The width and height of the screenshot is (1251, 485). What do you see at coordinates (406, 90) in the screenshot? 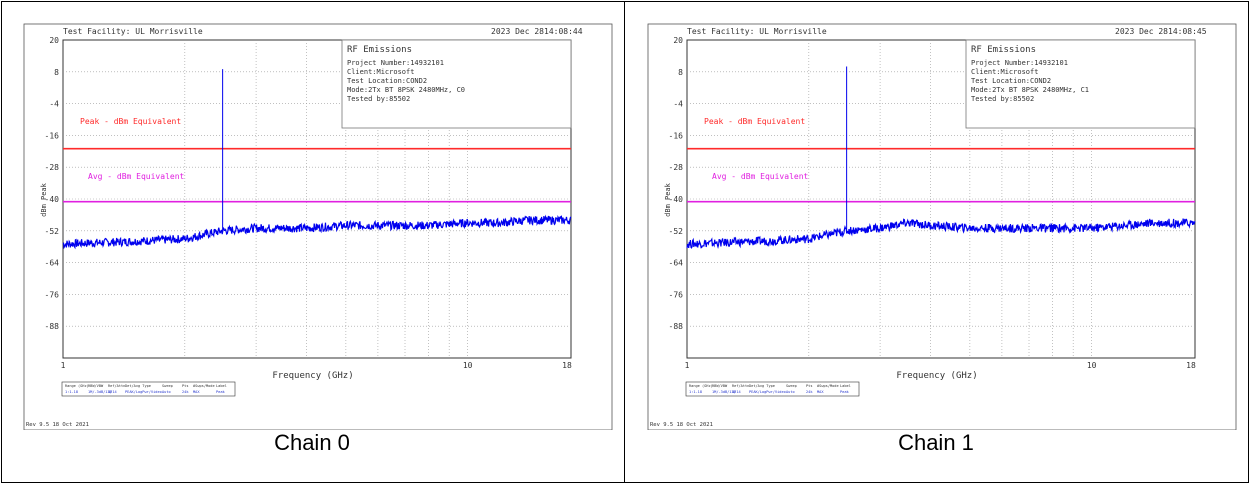
I see `info-mode: Mode:2Tx BT 8PSK 2480MHz, C0` at bounding box center [406, 90].